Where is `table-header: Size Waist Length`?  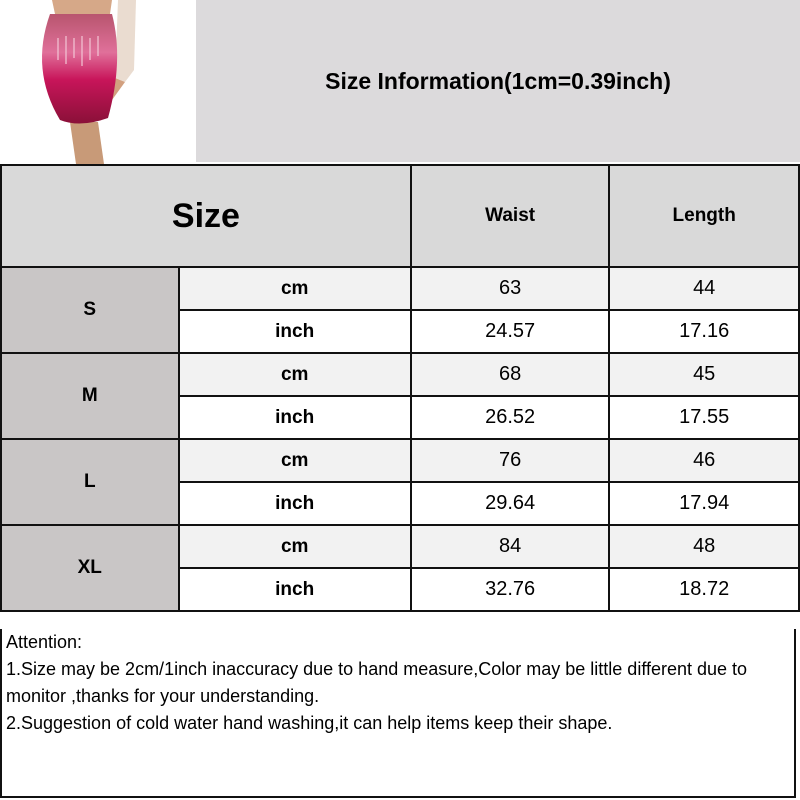
table-header: Size Waist Length is located at coordinates (400, 216).